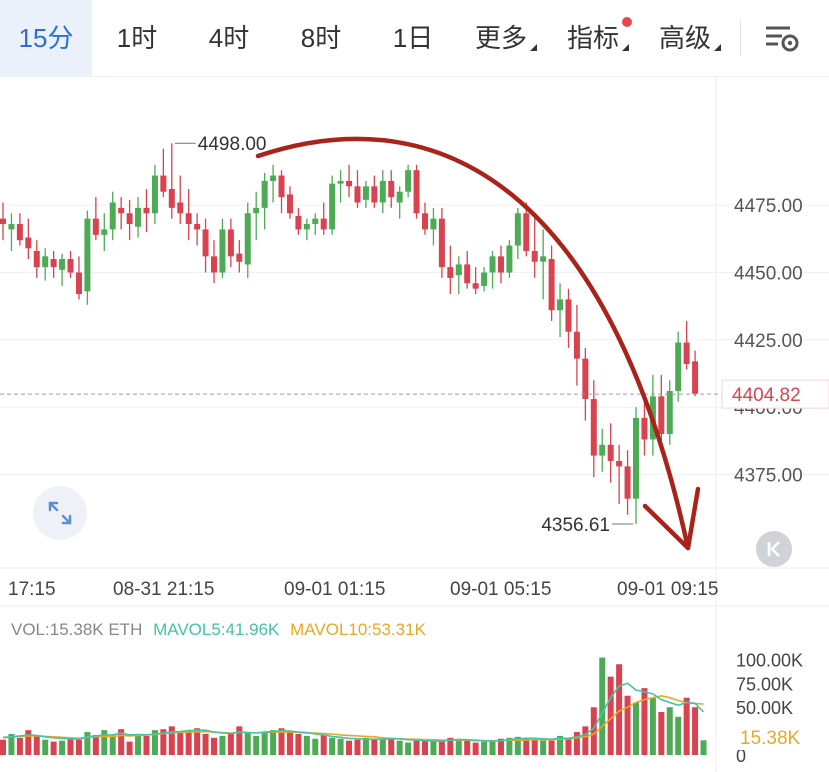 This screenshot has height=772, width=829. I want to click on current-price-badge, so click(775, 394).